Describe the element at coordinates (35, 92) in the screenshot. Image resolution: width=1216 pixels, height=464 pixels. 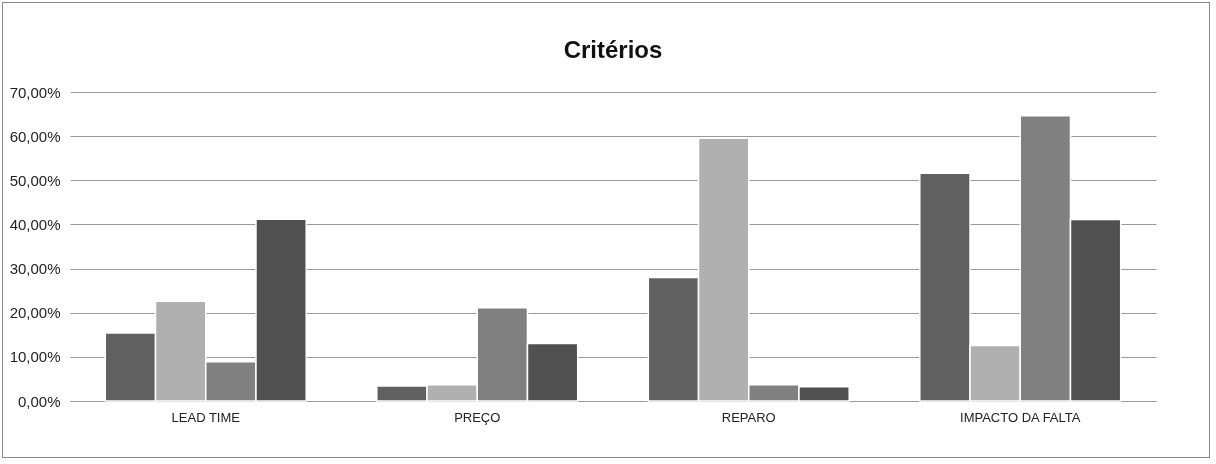
I see `y-tick-label: 70,00%` at that location.